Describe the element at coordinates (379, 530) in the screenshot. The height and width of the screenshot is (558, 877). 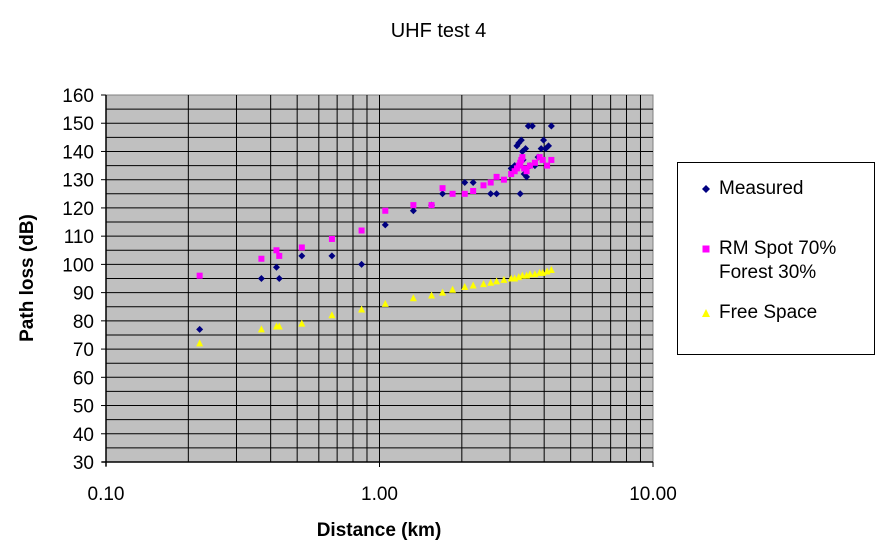
I see `x-axis-label: Distance (km)` at that location.